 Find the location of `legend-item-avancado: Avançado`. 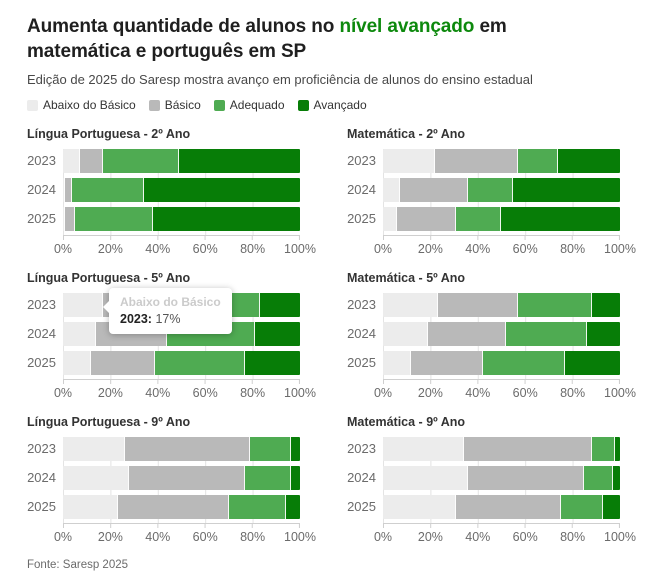

legend-item-avancado: Avançado is located at coordinates (332, 105).